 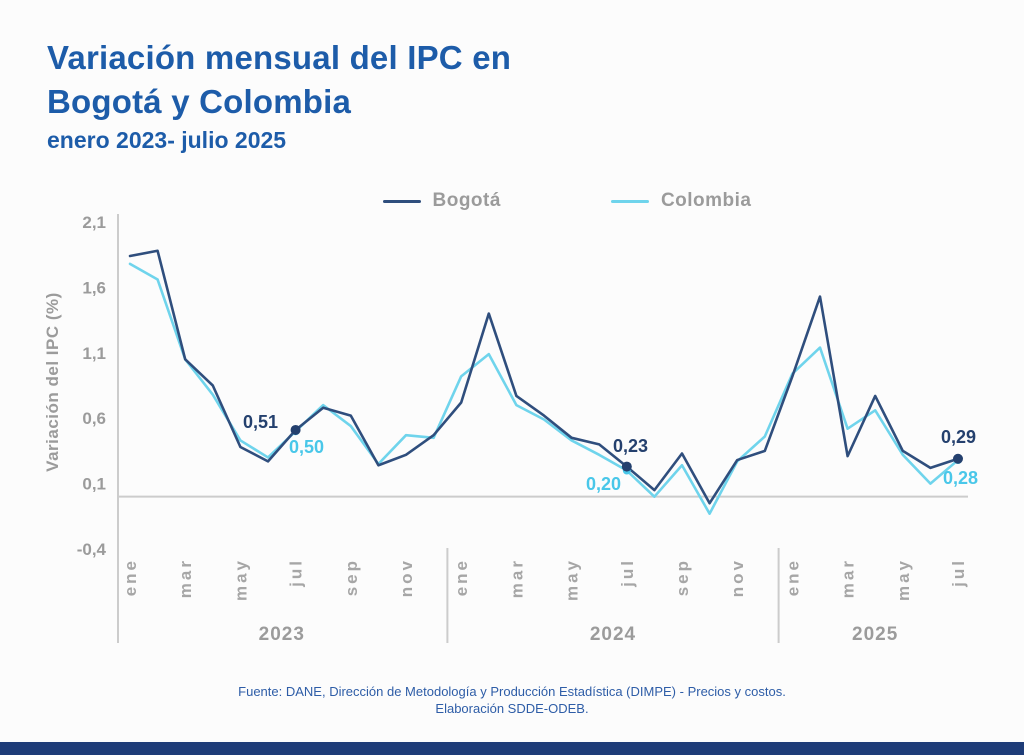 What do you see at coordinates (92, 549) in the screenshot?
I see `y-tick-label: -0,4` at bounding box center [92, 549].